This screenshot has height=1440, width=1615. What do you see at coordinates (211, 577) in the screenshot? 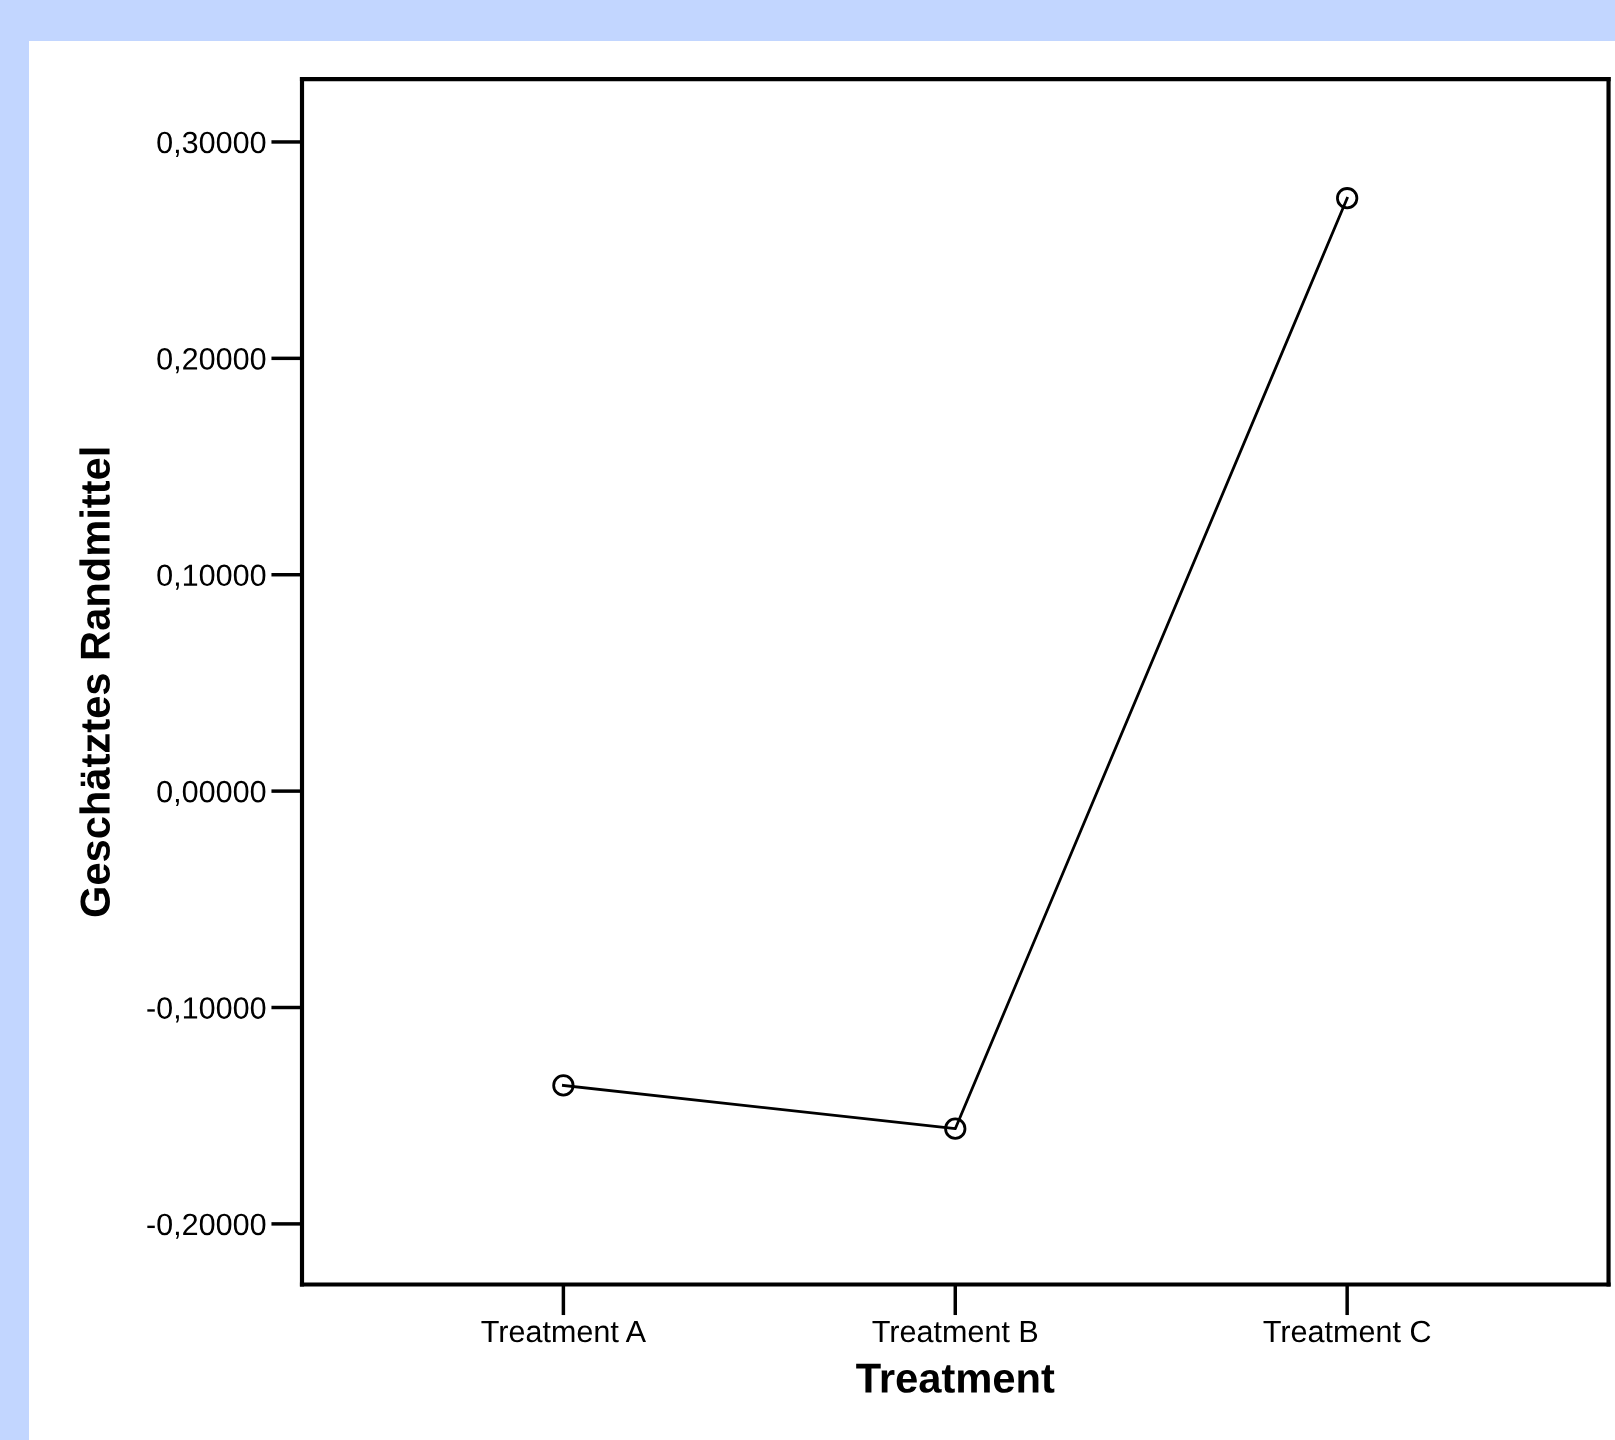
I see `y-tick-label: 0,10000` at bounding box center [211, 577].